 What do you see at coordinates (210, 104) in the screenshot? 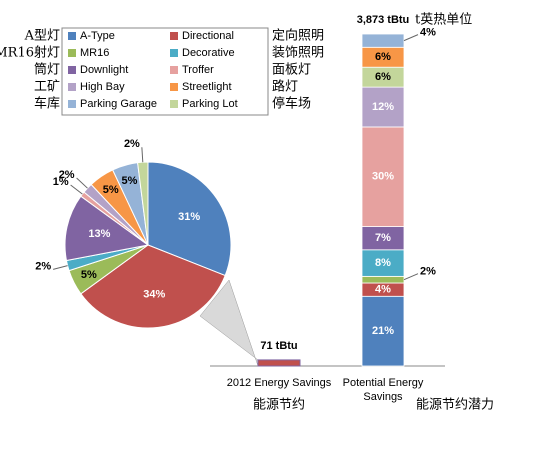
I see `legend-label: Parking Lot` at bounding box center [210, 104].